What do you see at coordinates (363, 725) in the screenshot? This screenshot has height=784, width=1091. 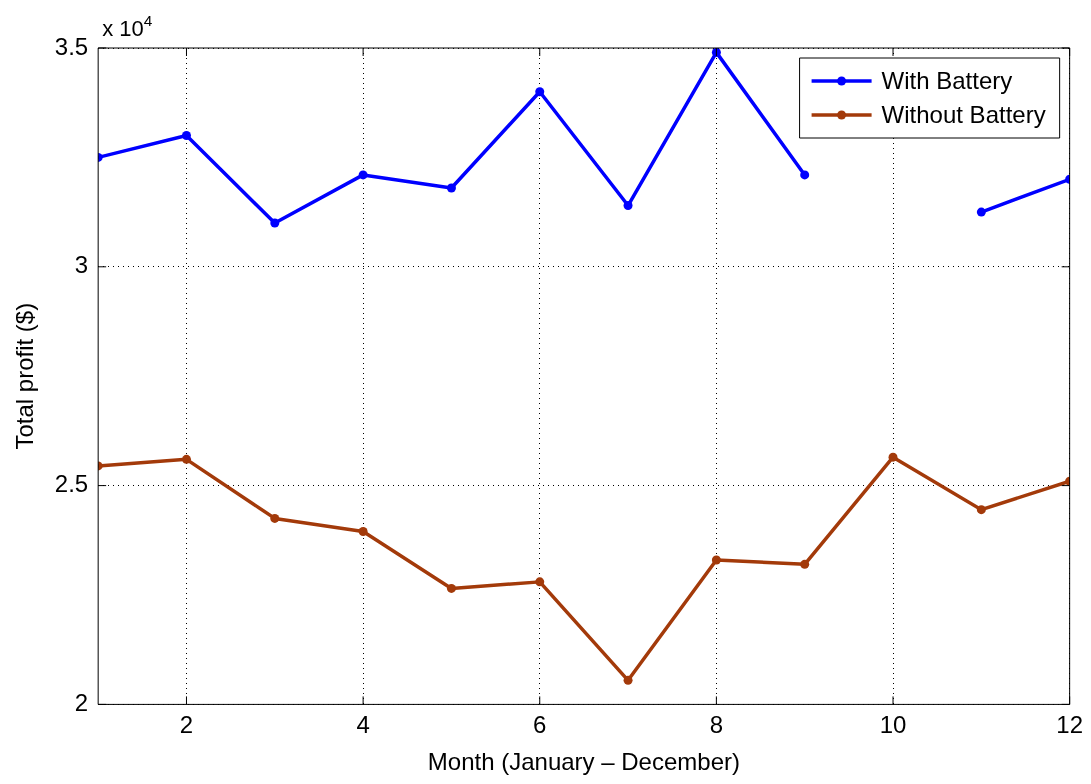 I see `x-tick-label: 4` at bounding box center [363, 725].